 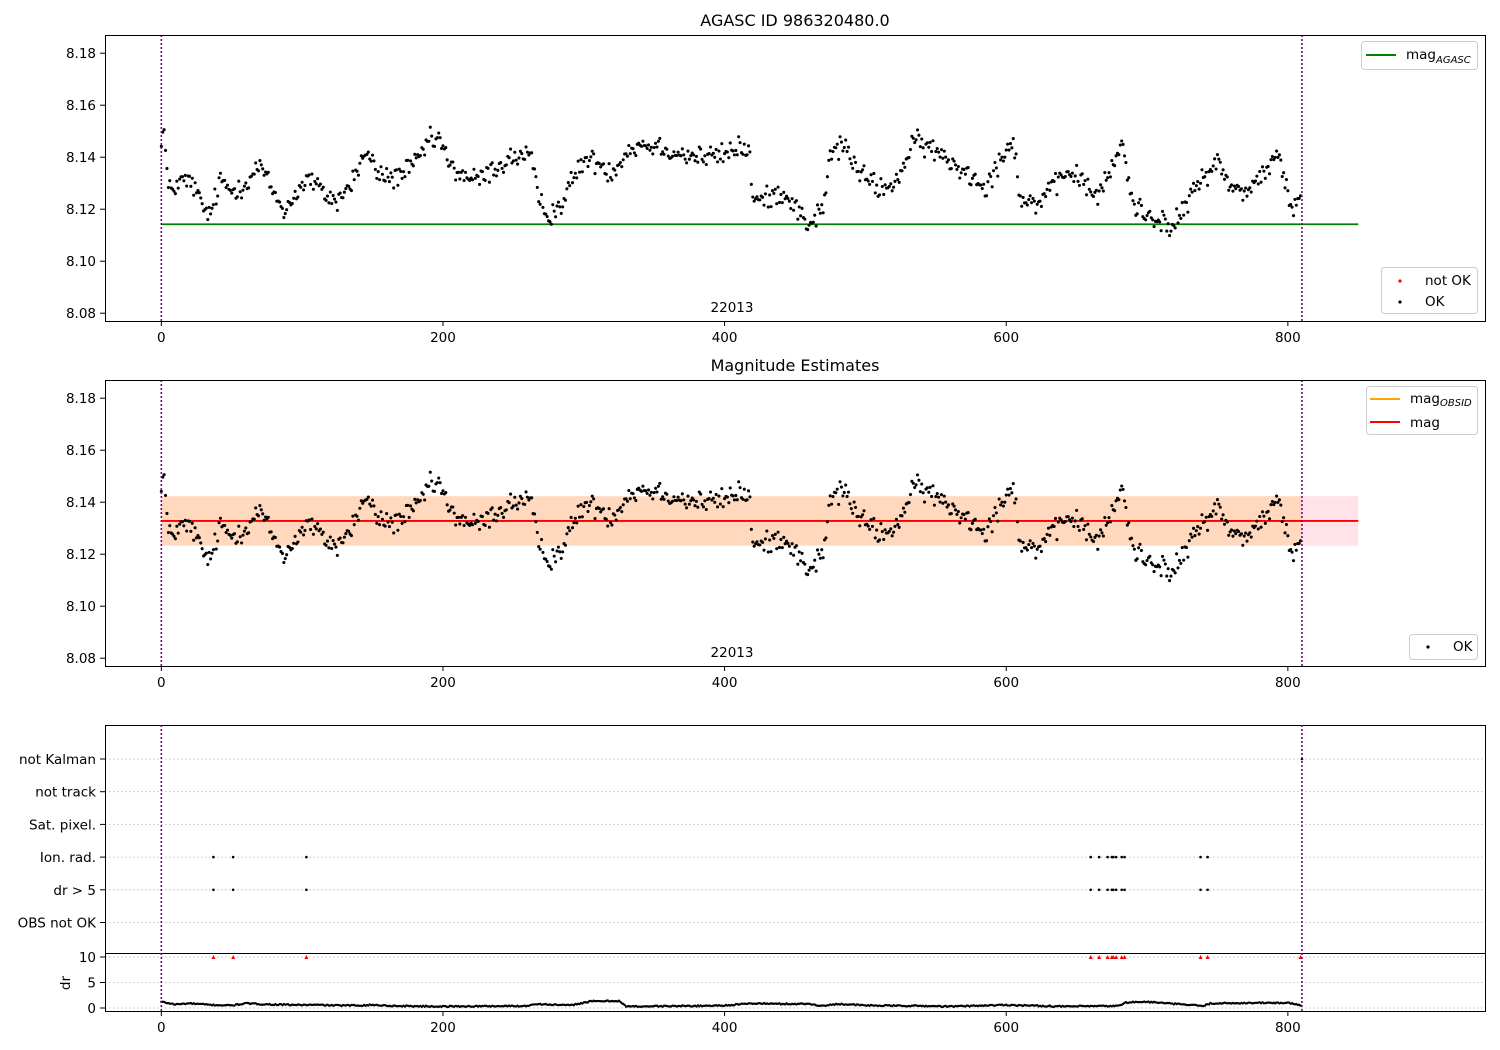 What do you see at coordinates (1422, 410) in the screenshot?
I see `magnitude-legend-top: magOBSID mag` at bounding box center [1422, 410].